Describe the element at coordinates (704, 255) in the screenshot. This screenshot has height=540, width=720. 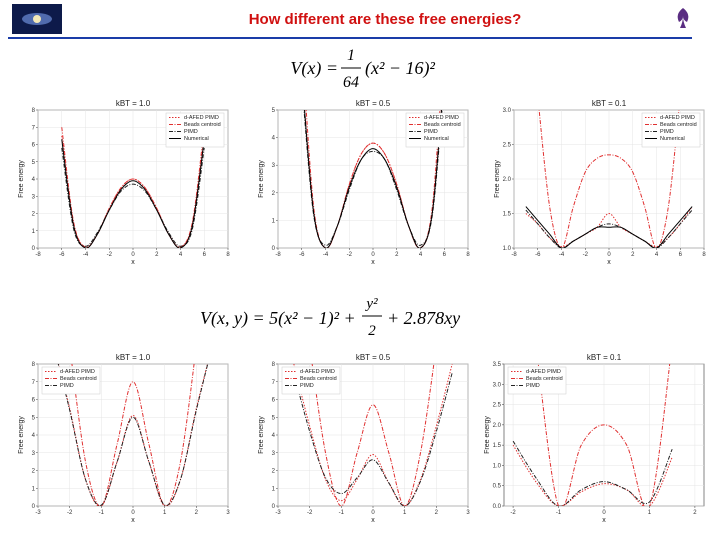
I see `x-tick-label: 8` at that location.